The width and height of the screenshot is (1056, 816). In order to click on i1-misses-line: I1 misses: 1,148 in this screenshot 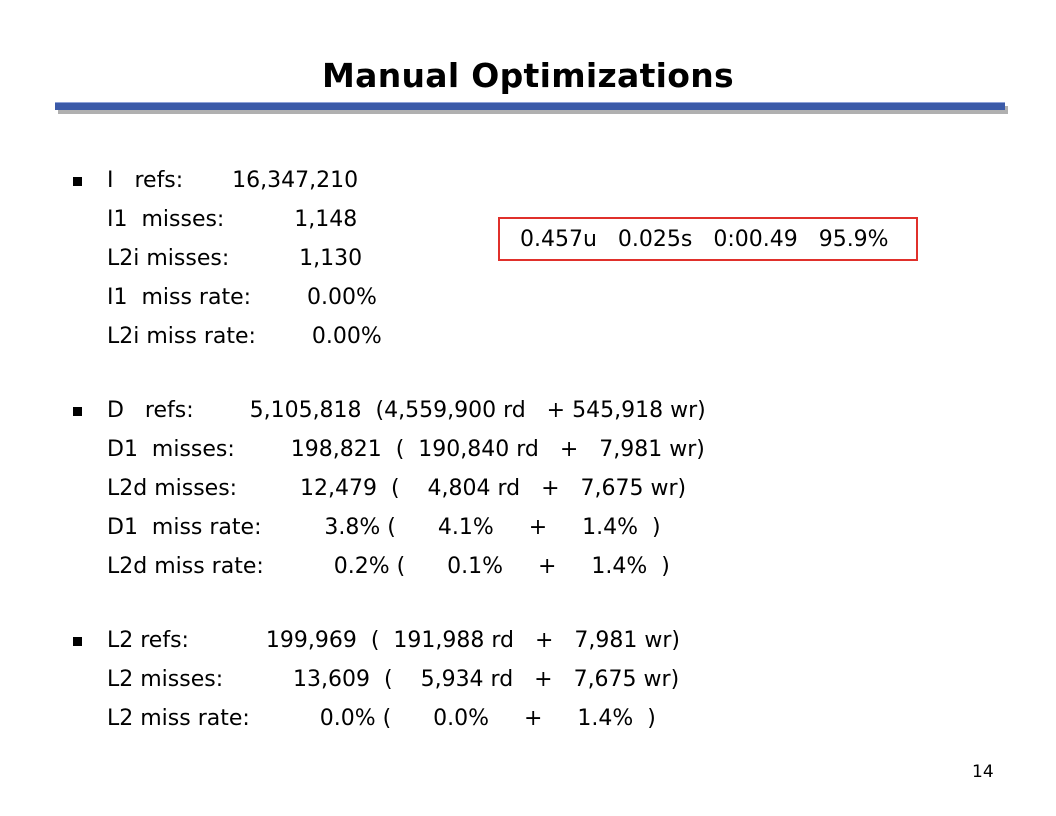, I will do `click(232, 219)`.